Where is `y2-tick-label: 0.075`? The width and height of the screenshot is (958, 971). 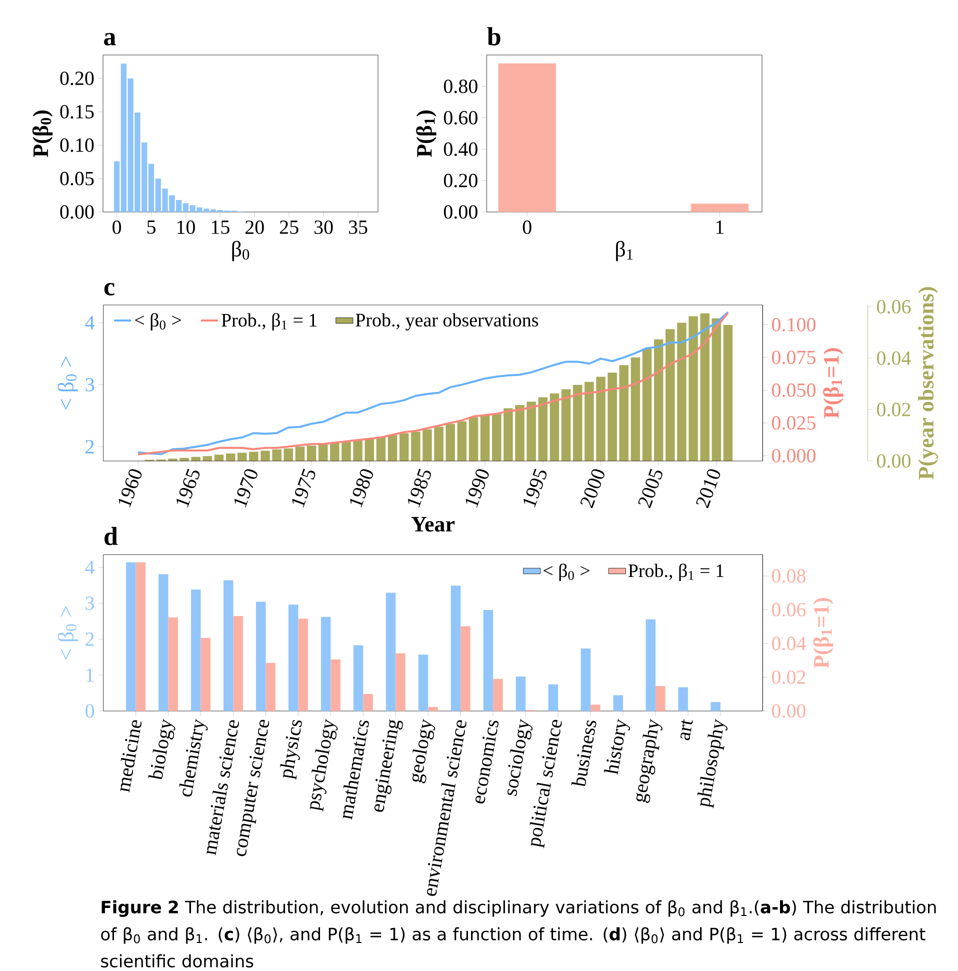 y2-tick-label: 0.075 is located at coordinates (794, 357).